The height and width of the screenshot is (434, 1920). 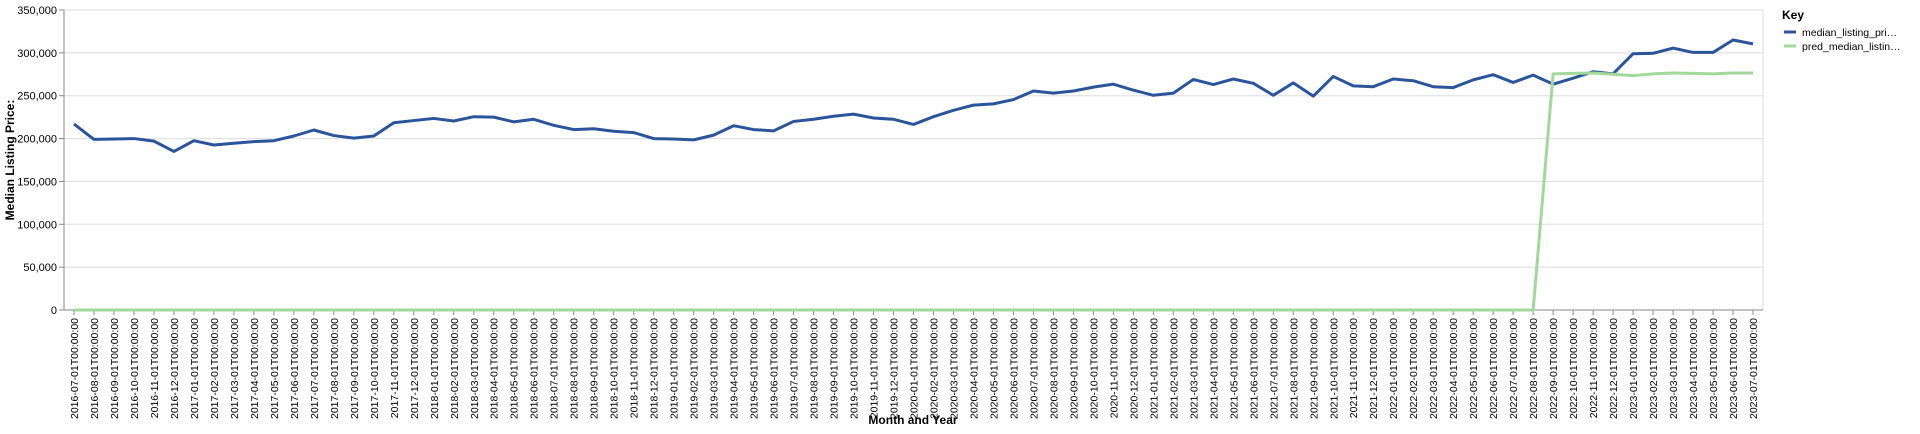 I want to click on x-tick-label: 2018-05-01T00:00:00, so click(x=515, y=368).